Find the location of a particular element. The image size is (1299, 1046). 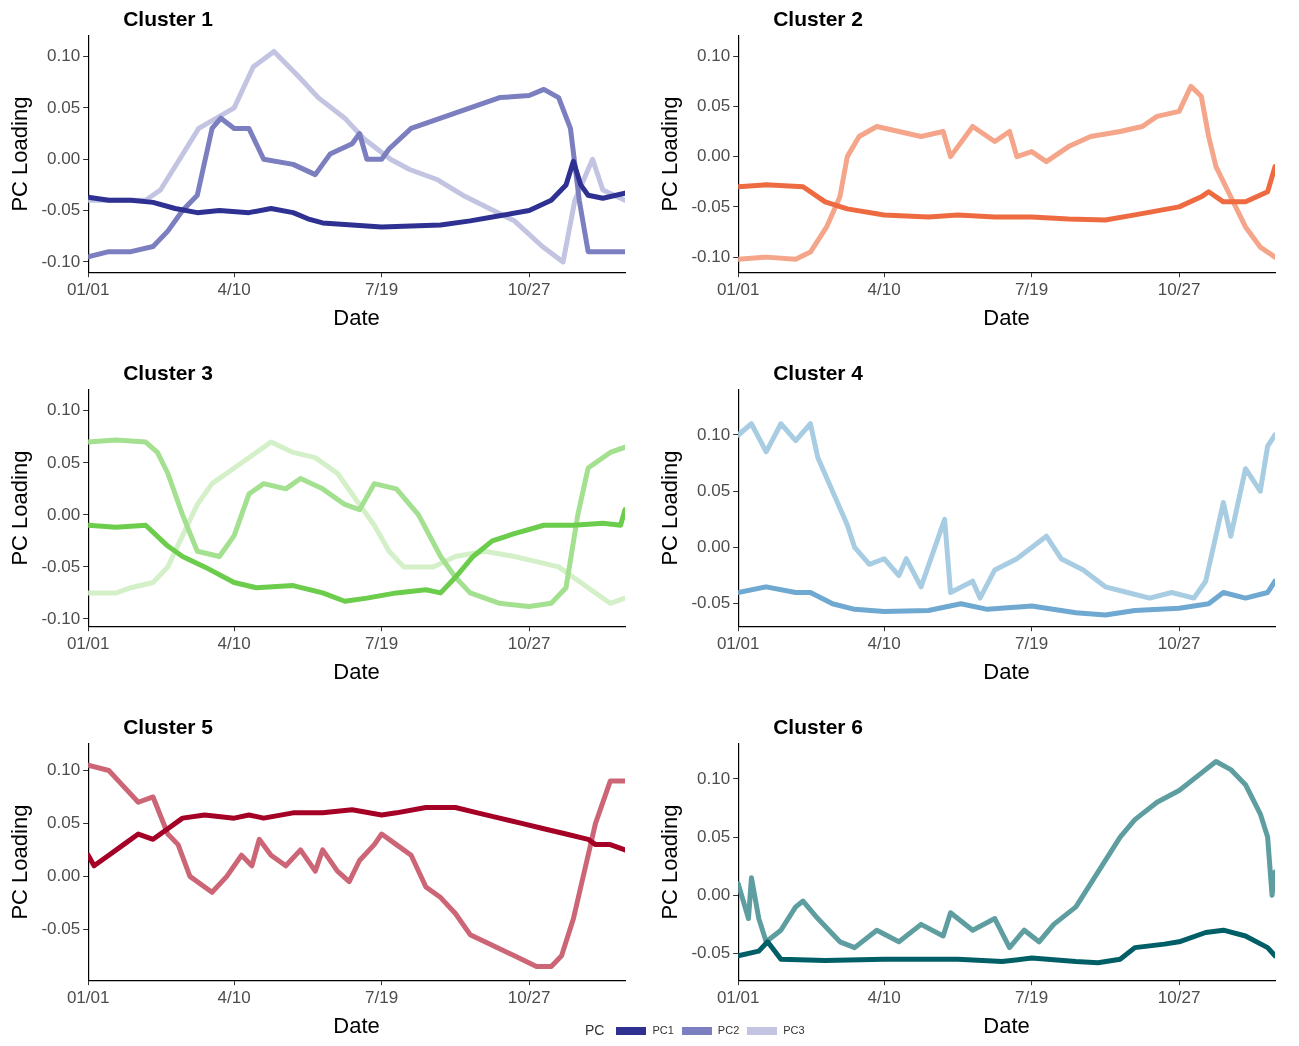

chart-title: Cluster 4 is located at coordinates (818, 372).